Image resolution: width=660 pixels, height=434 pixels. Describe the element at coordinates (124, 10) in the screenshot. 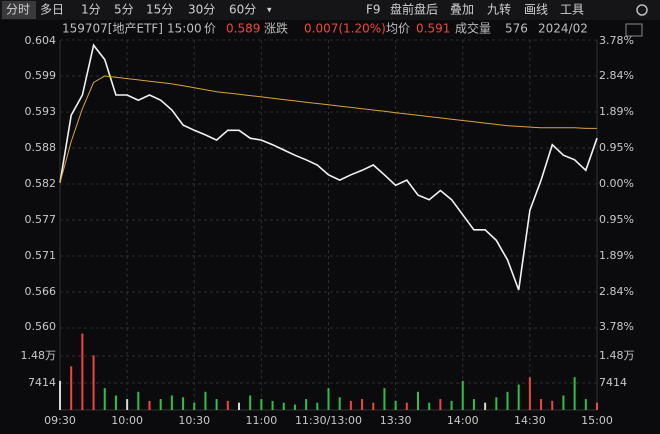

I see `tab: 5分` at that location.